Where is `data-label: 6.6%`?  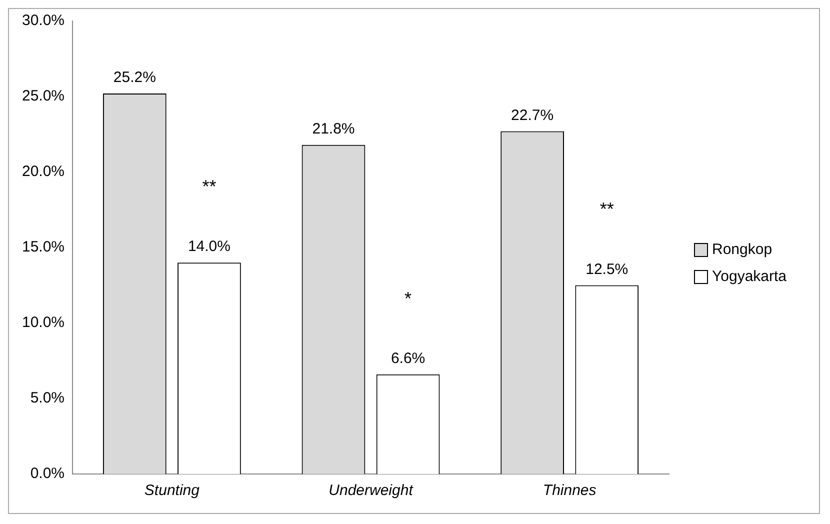 data-label: 6.6% is located at coordinates (408, 358).